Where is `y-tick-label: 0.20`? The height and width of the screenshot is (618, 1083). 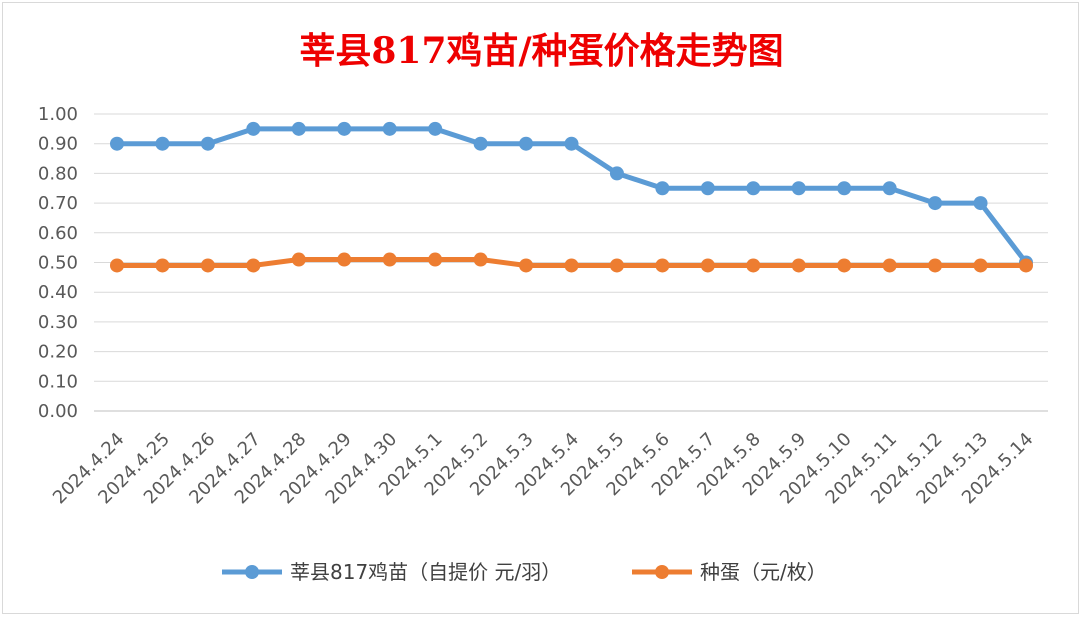
y-tick-label: 0.20 is located at coordinates (58, 352).